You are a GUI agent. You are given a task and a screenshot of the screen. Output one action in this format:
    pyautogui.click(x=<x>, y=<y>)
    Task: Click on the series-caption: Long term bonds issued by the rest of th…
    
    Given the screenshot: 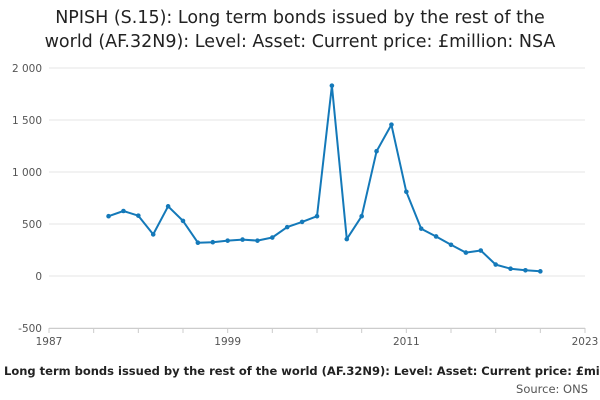 What is the action you would take?
    pyautogui.click(x=302, y=371)
    